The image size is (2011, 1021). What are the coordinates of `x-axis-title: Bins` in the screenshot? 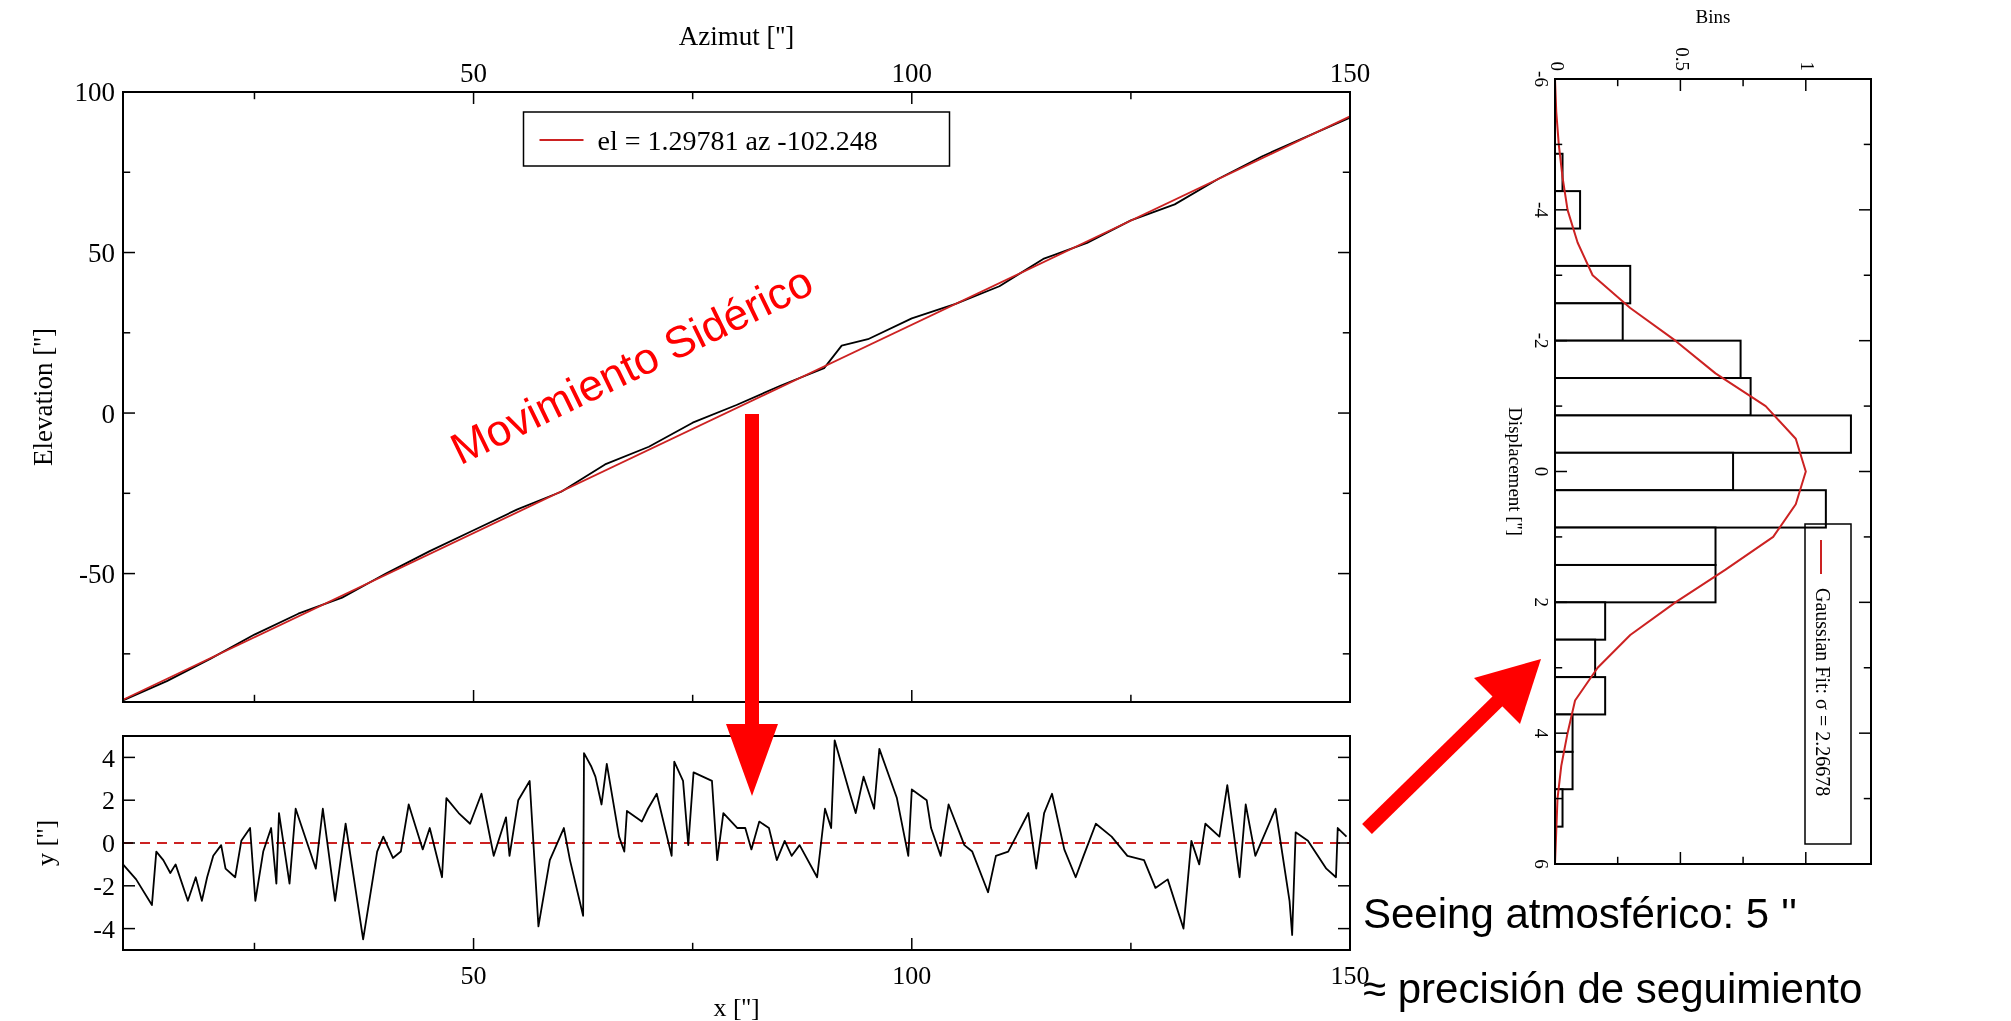 It's located at (1713, 16).